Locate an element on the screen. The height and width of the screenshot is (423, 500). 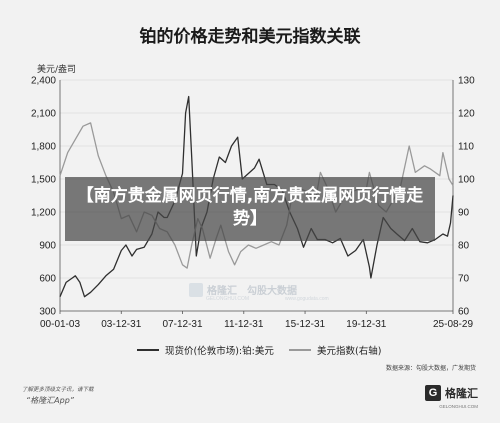
y-left-tick-label: 2,400 is located at coordinates (43, 81).